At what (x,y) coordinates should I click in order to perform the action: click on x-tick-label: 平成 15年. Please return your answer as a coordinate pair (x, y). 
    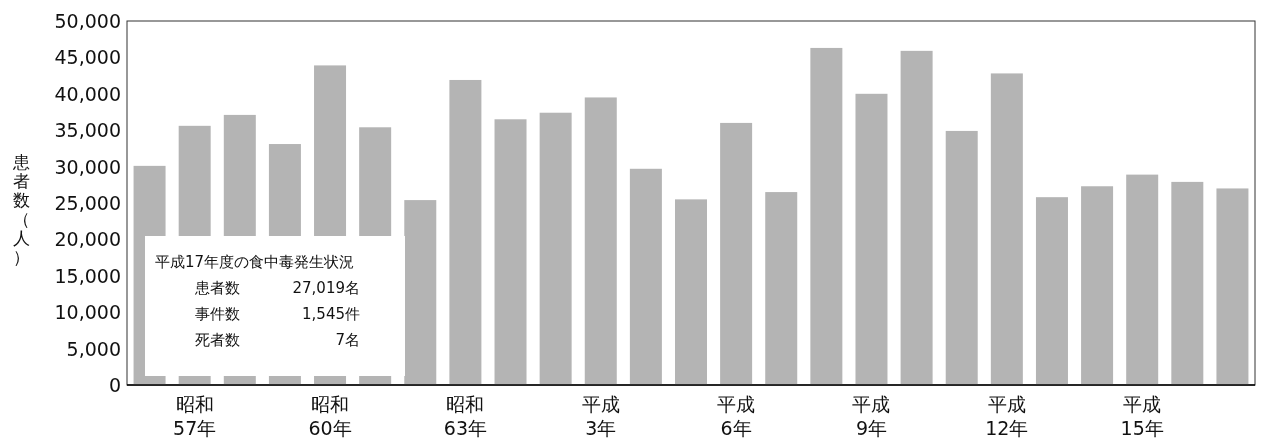
    Looking at the image, I should click on (1142, 416).